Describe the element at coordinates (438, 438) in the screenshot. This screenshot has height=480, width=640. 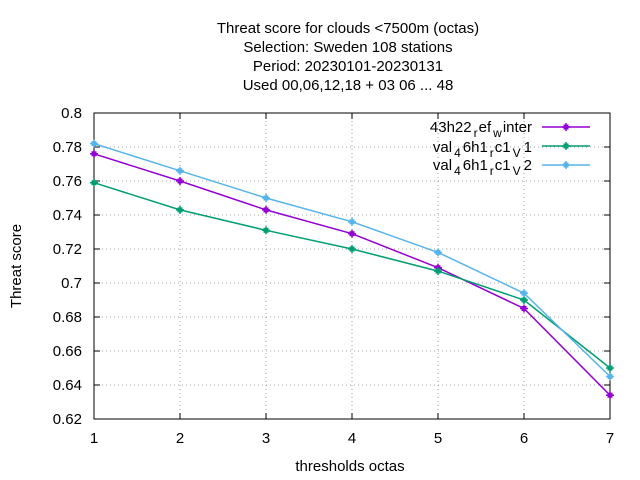
I see `x-tick-label: 5` at that location.